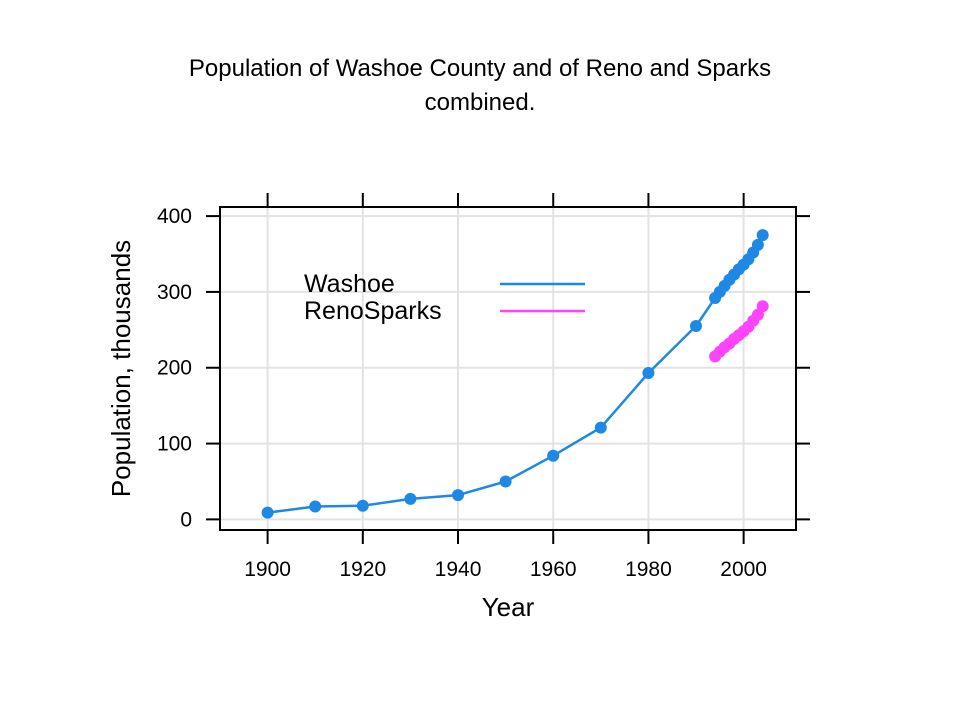  I want to click on y-tick-label-100: 100, so click(174, 444).